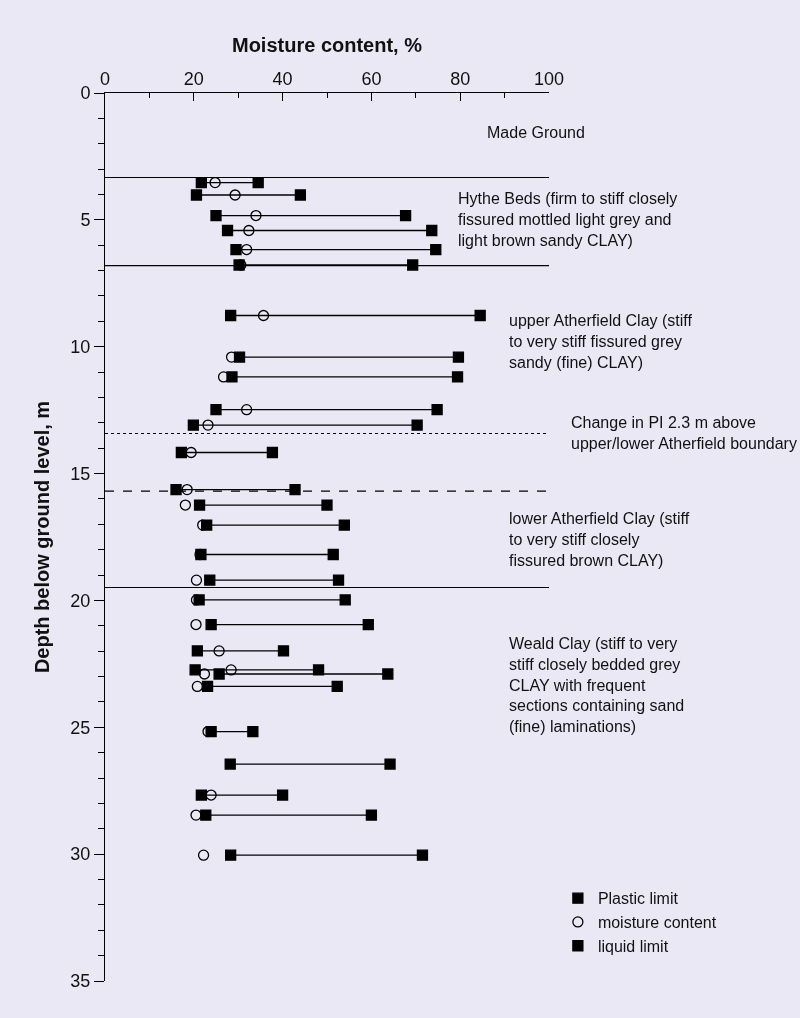 Image resolution: width=800 pixels, height=1018 pixels. What do you see at coordinates (601, 341) in the screenshot?
I see `annotation: upper Atherfield Clay (stiff to very stiff fissured grey sandy (fine) CLAY)` at bounding box center [601, 341].